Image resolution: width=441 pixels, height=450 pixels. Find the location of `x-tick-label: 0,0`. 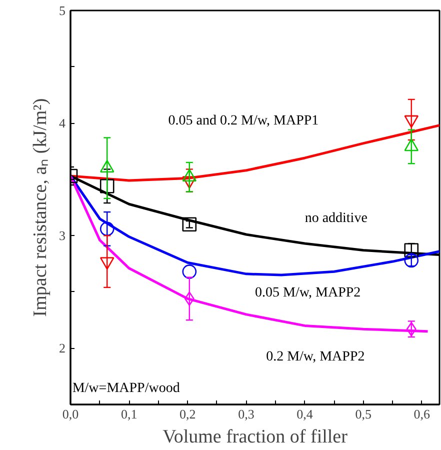

x-tick-label: 0,0 is located at coordinates (70, 414).